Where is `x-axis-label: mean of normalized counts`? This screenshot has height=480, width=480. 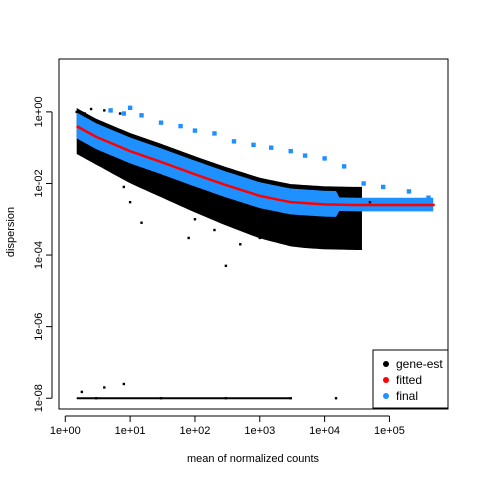
x-axis-label: mean of normalized counts is located at coordinates (253, 459).